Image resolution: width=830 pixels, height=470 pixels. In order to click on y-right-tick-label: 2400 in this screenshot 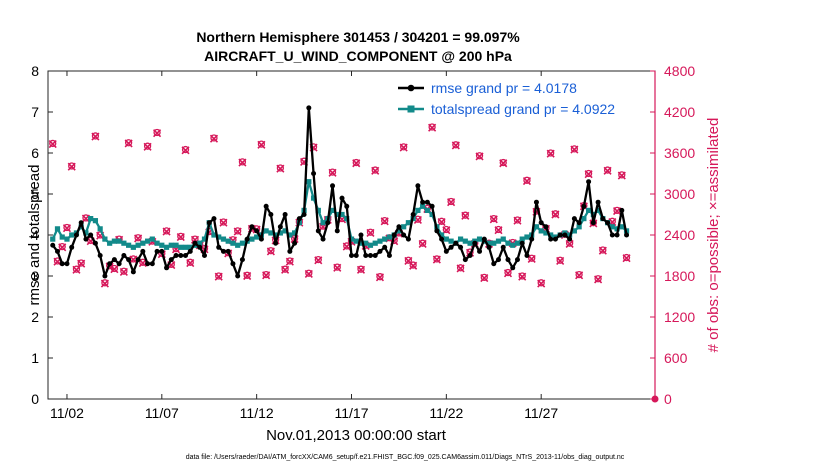, I will do `click(679, 235)`.